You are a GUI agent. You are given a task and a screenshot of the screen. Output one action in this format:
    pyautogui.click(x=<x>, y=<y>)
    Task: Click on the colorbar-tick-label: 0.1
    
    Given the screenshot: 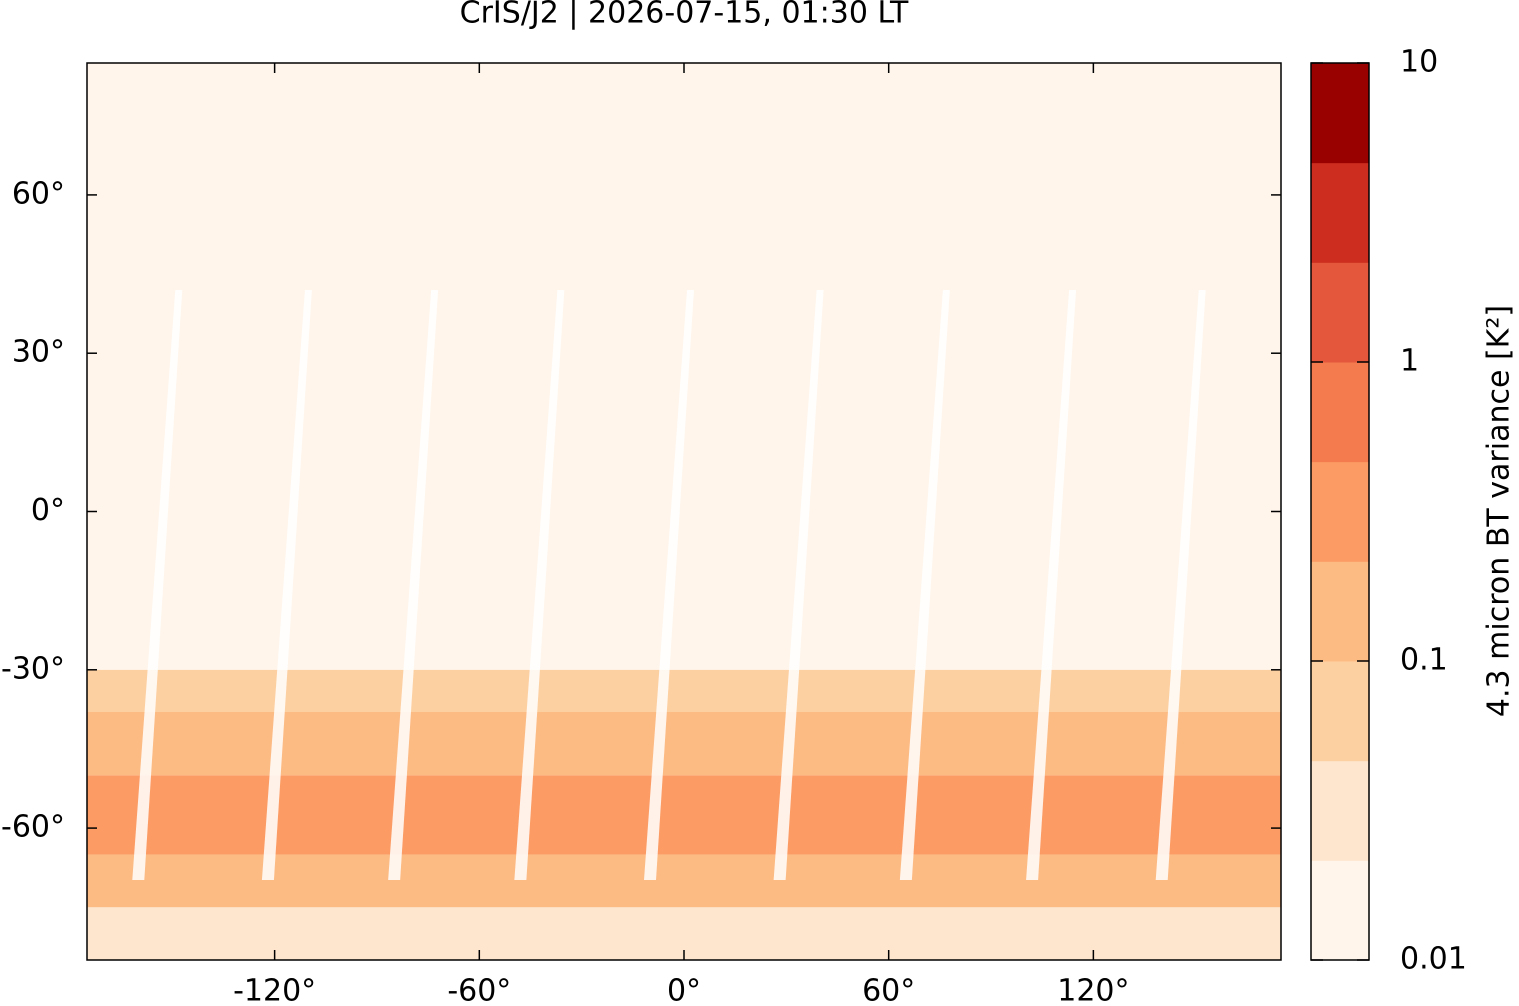 What is the action you would take?
    pyautogui.click(x=1424, y=660)
    